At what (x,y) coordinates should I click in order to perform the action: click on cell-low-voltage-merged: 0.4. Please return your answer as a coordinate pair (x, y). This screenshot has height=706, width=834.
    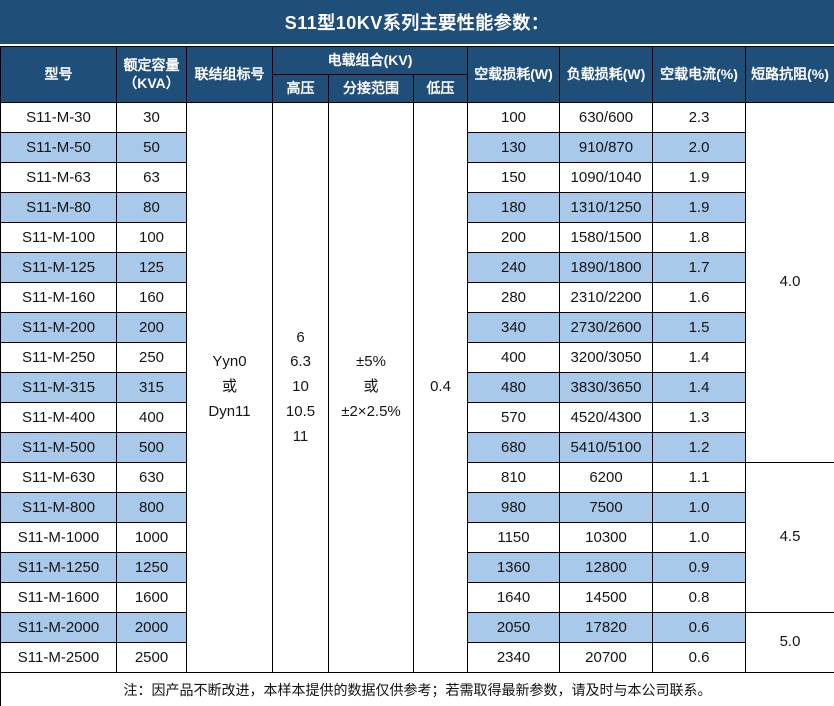
    Looking at the image, I should click on (440, 387).